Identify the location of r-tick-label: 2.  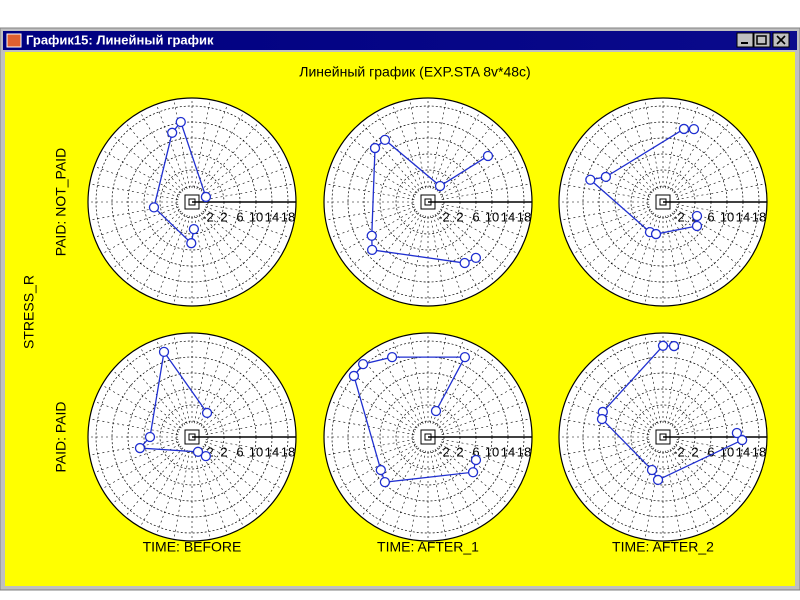
(223, 451).